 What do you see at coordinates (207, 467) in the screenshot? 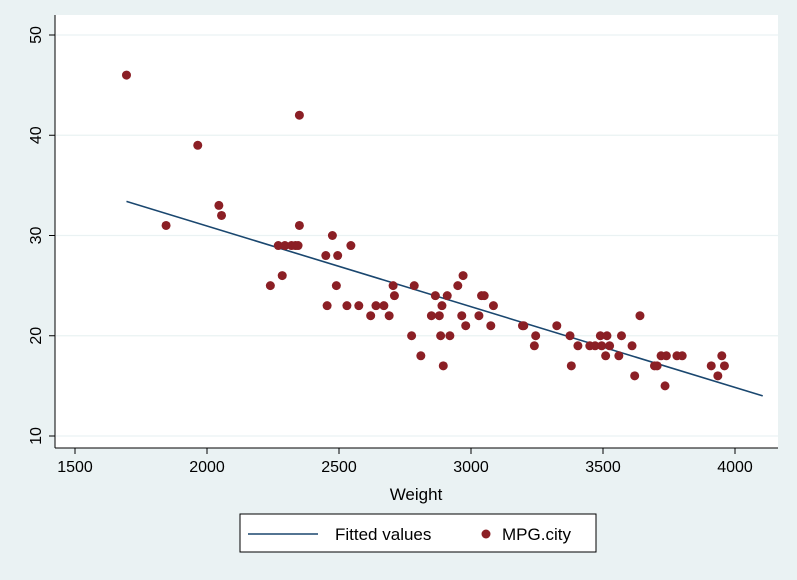
I see `x-tick-label: 2000` at bounding box center [207, 467].